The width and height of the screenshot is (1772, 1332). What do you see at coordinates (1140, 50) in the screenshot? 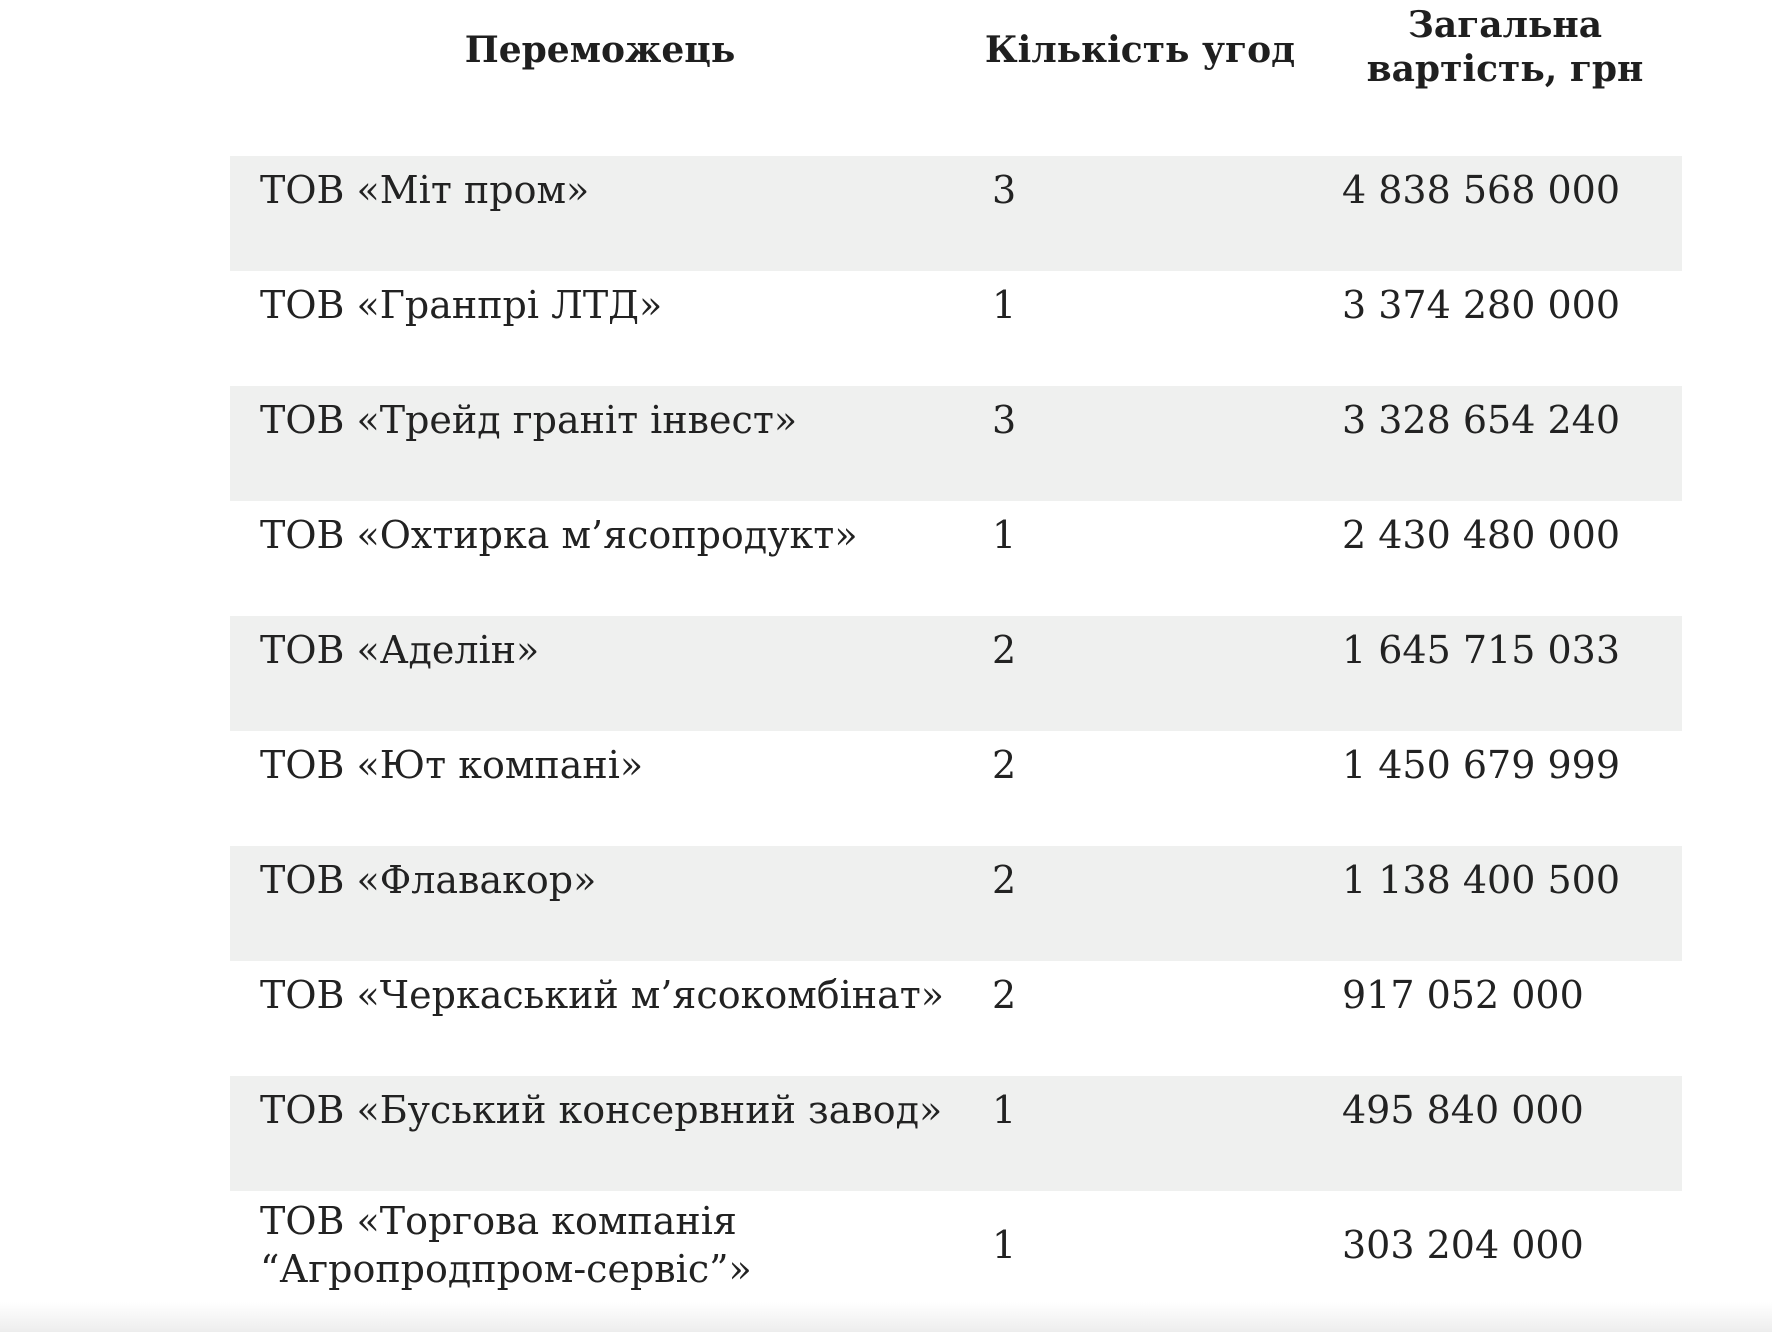
I see `header-deal-count: Кількість угод` at bounding box center [1140, 50].